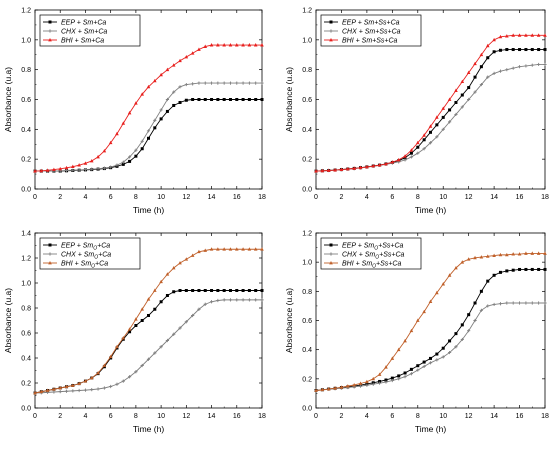 This screenshot has height=451, width=550. Describe the element at coordinates (26, 190) in the screenshot. I see `y-tick-label: 0.0` at that location.